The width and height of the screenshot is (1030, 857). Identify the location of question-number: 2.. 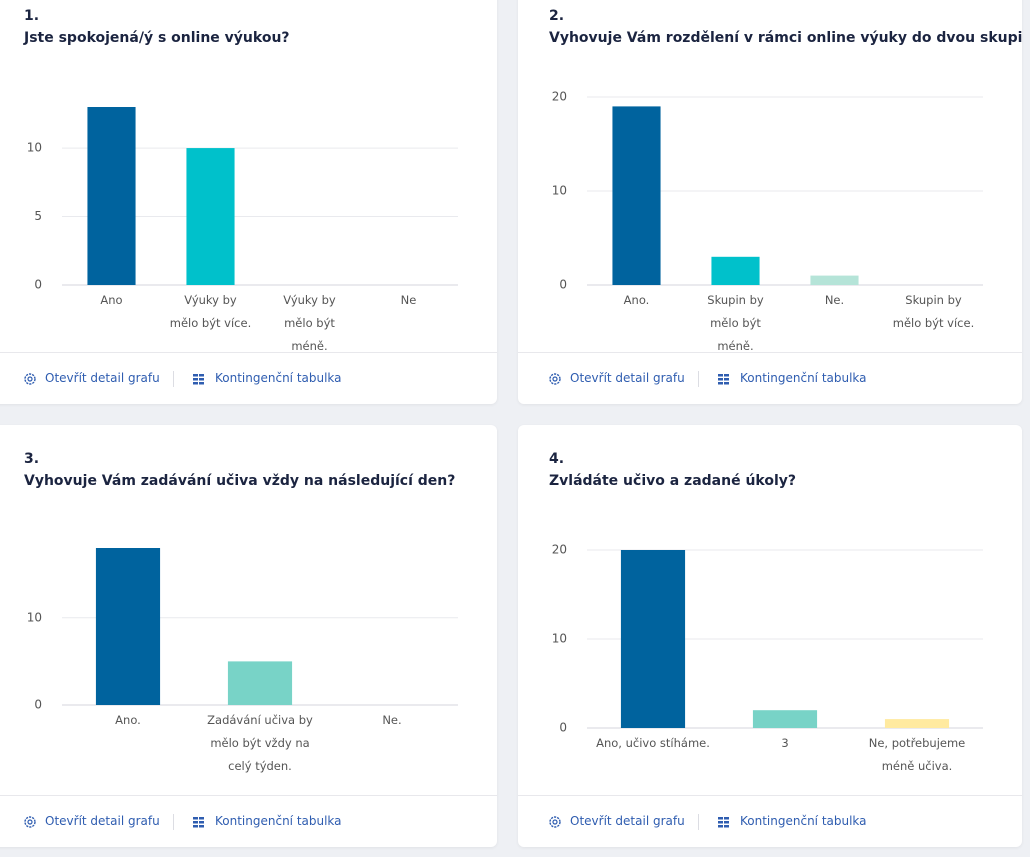
(557, 16).